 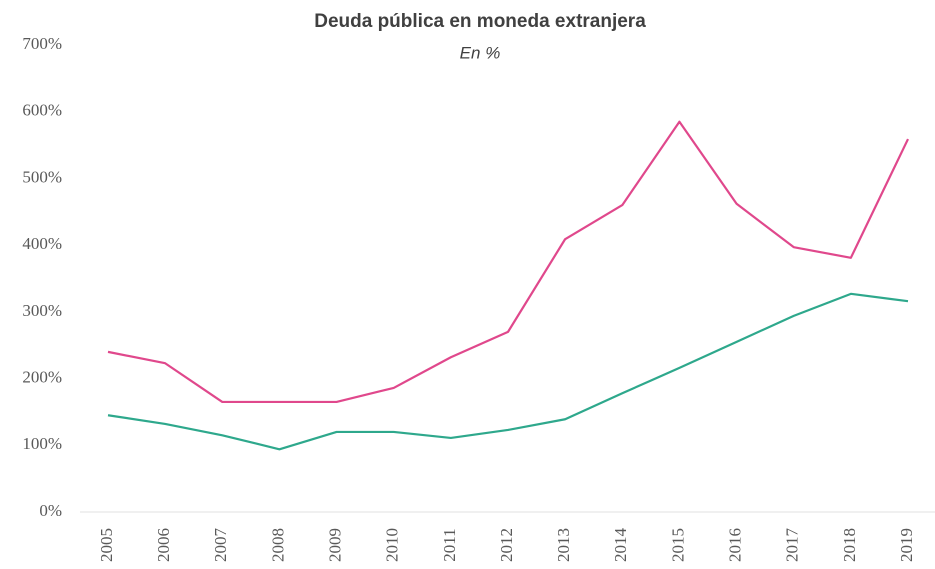 I want to click on y-tick-label: 0%, so click(x=50, y=510).